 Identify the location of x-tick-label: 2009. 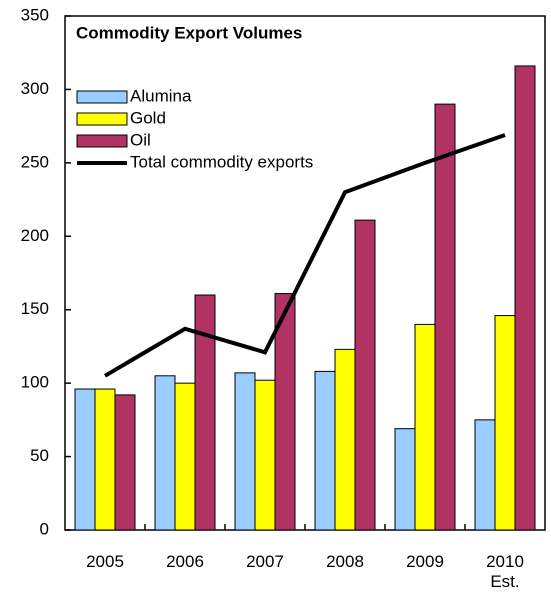
(425, 561).